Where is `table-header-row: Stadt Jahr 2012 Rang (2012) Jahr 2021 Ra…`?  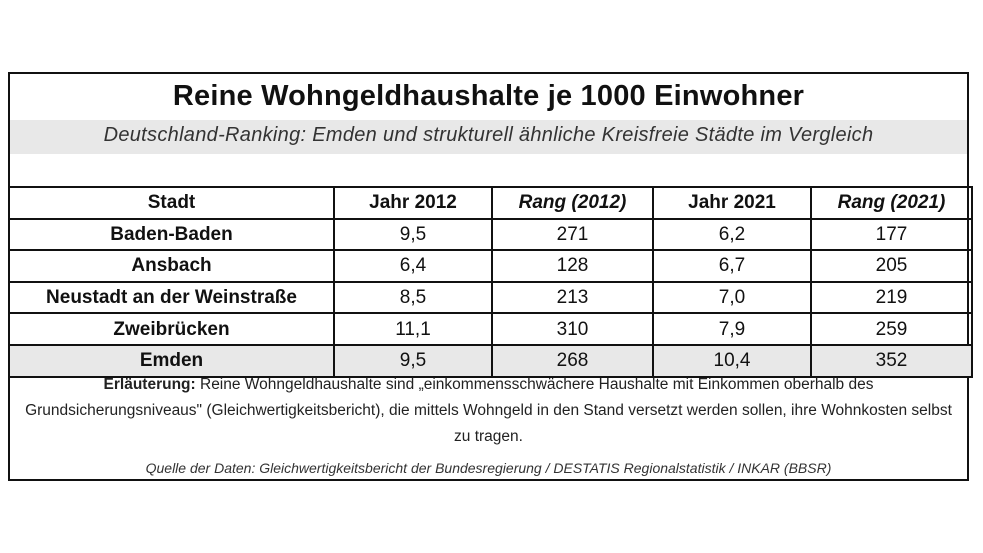
table-header-row: Stadt Jahr 2012 Rang (2012) Jahr 2021 Ra… is located at coordinates (490, 203).